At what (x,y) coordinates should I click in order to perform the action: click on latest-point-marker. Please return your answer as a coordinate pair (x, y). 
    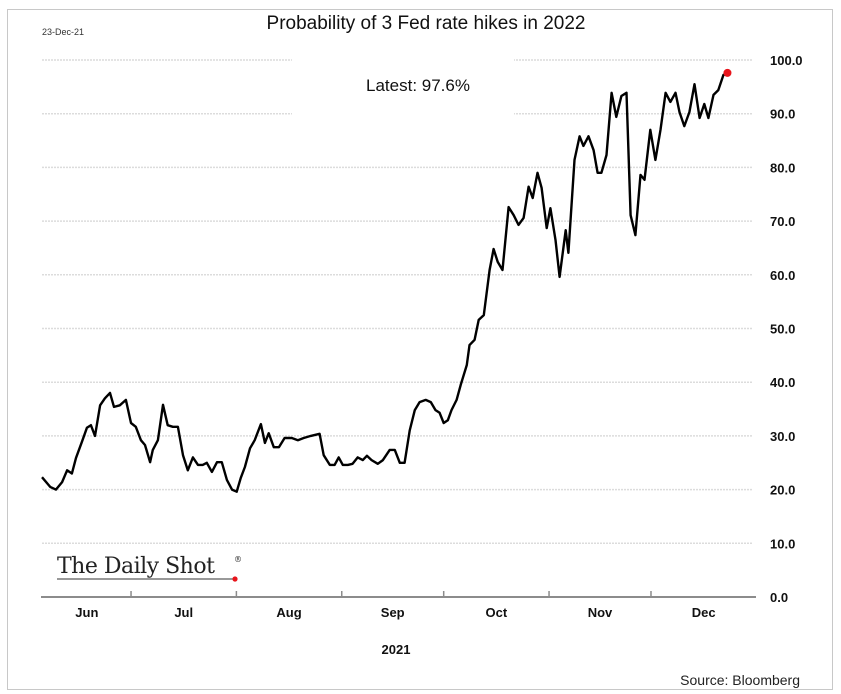
    Looking at the image, I should click on (727, 72).